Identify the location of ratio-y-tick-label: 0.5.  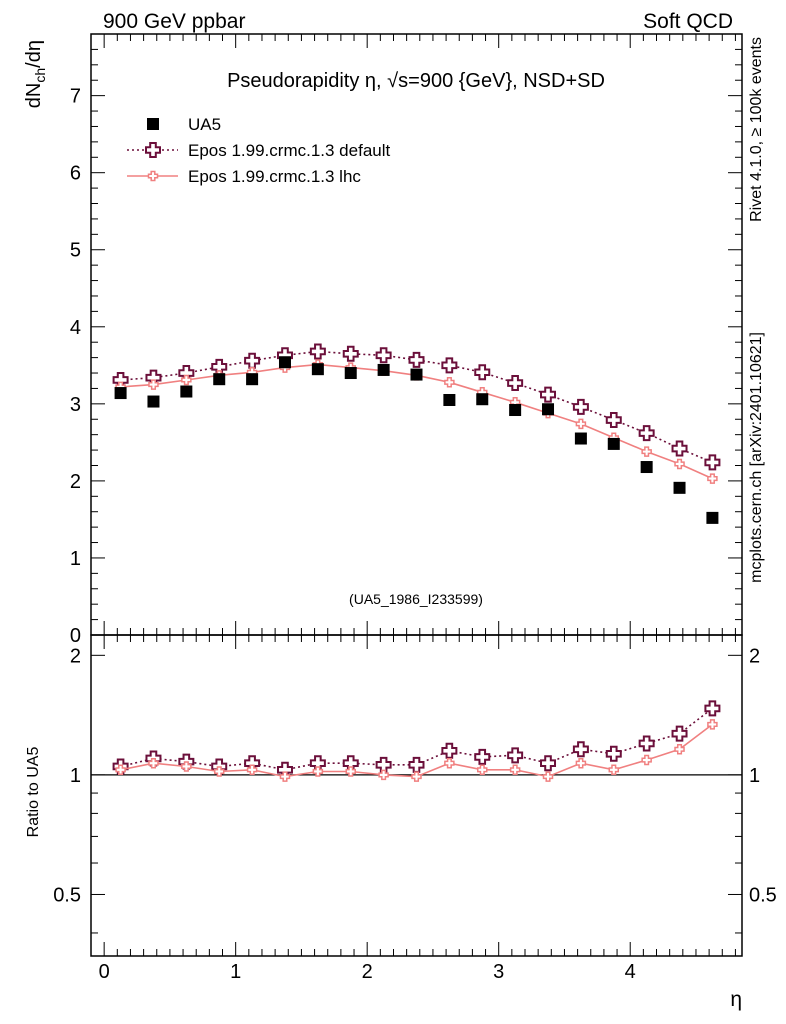
(67, 895).